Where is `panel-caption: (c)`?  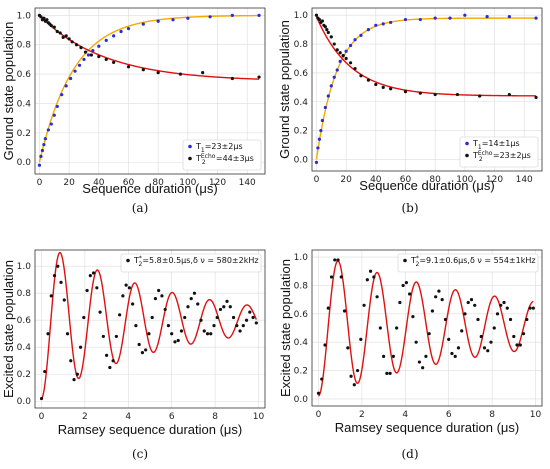
panel-caption: (c) is located at coordinates (140, 454).